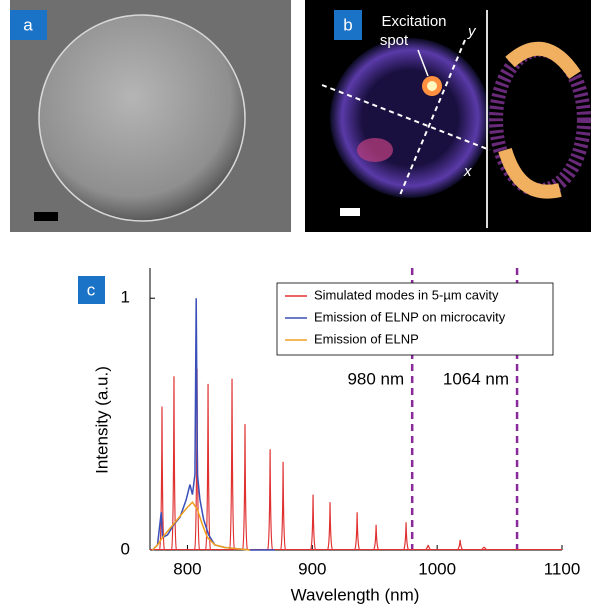 The image size is (597, 612). I want to click on x-axis-label: Wavelength (nm), so click(355, 594).